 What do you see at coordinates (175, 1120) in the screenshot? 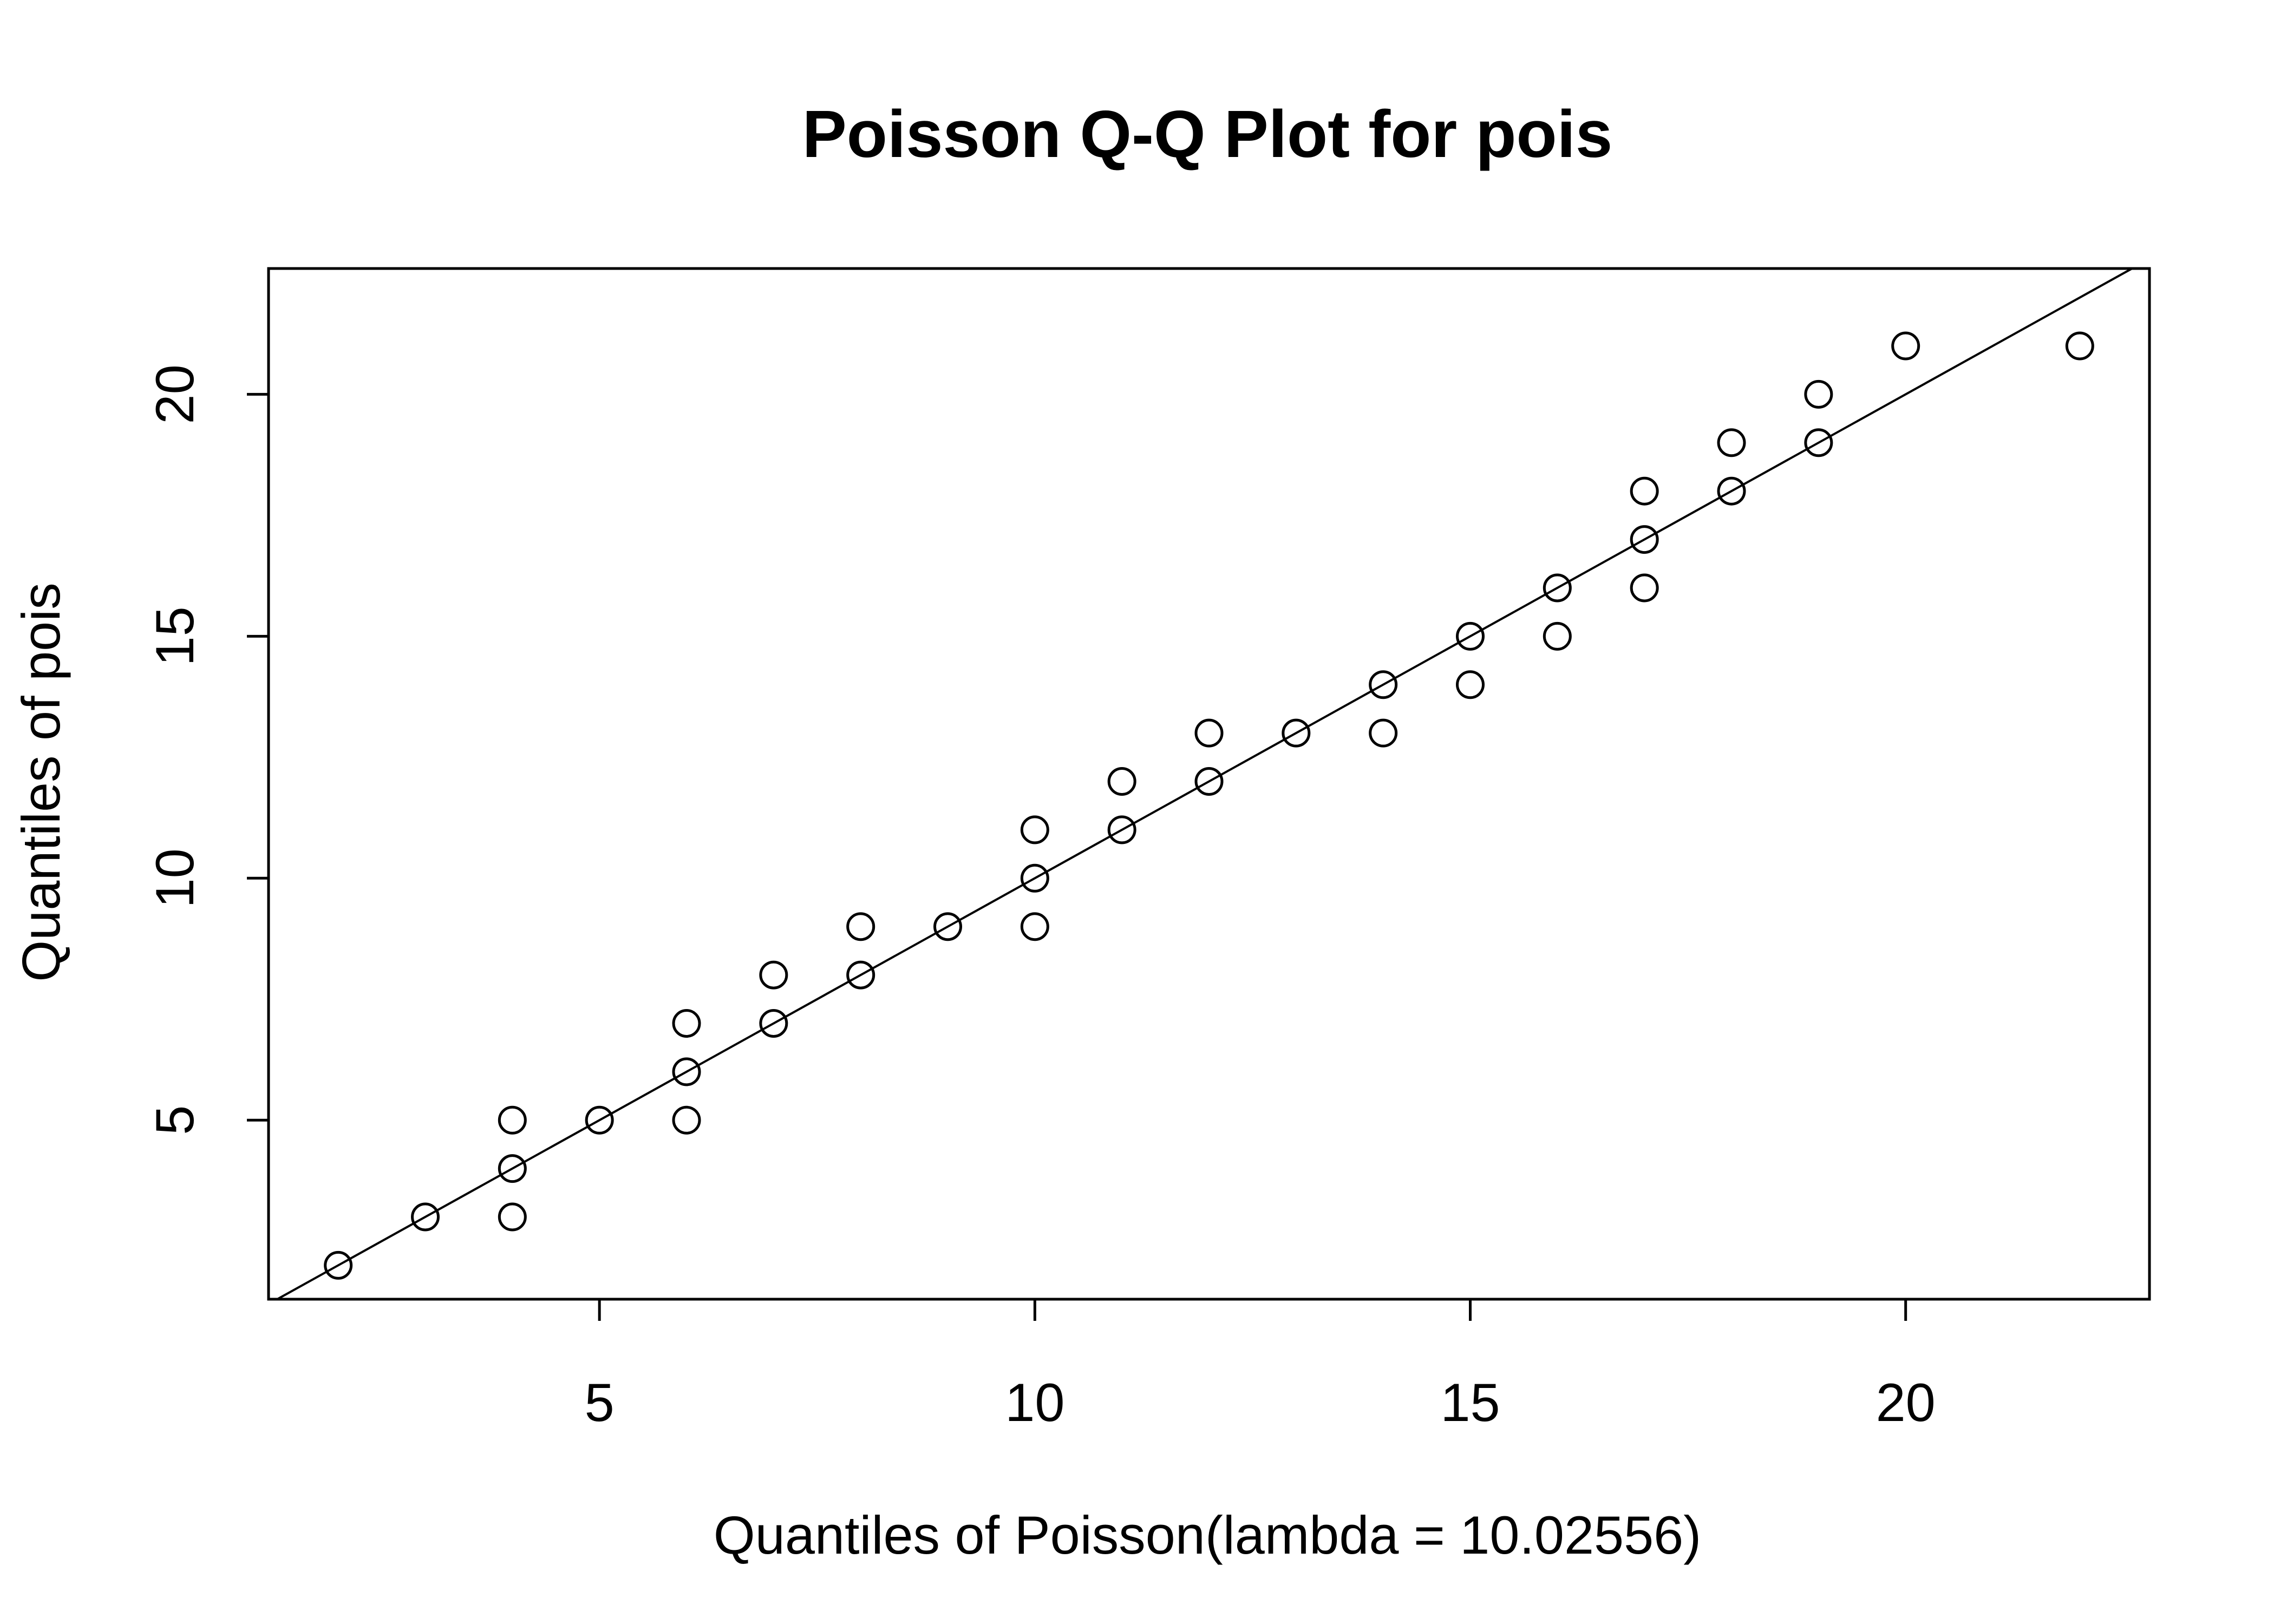
I see `y-tick-label: 5` at bounding box center [175, 1120].